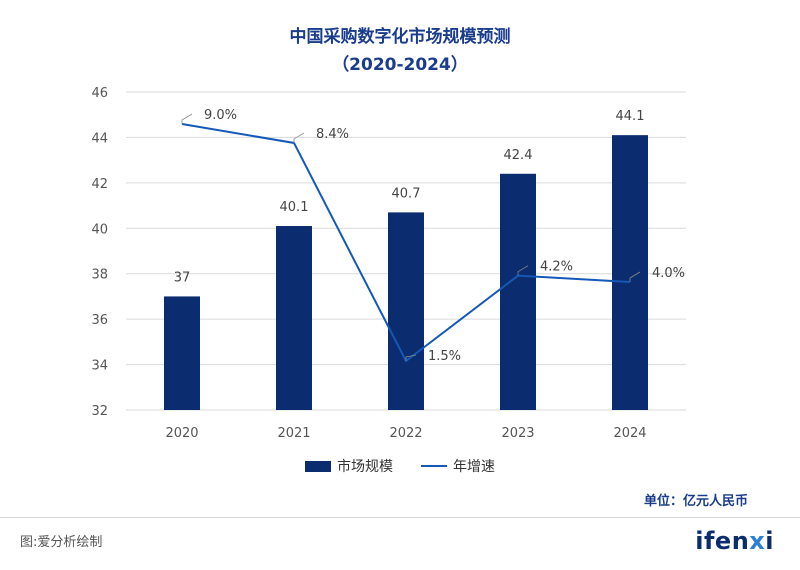 The height and width of the screenshot is (570, 800). What do you see at coordinates (293, 433) in the screenshot?
I see `x-tick-label: 2021` at bounding box center [293, 433].